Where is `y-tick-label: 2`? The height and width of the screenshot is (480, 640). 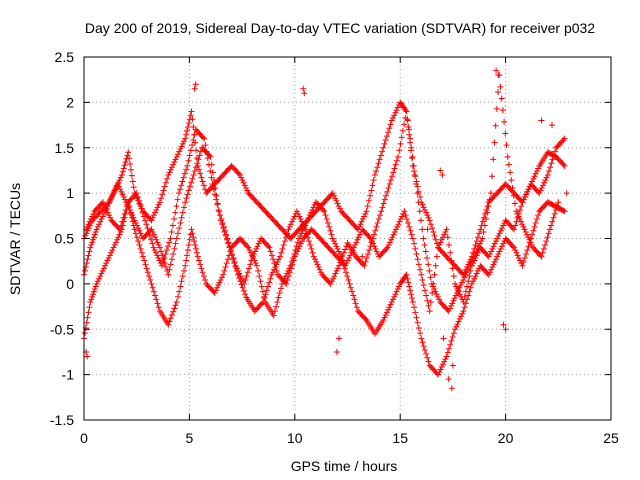 y-tick-label: 2 is located at coordinates (70, 102).